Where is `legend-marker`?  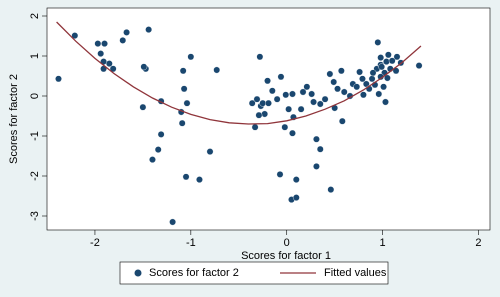
legend-marker is located at coordinates (138, 273).